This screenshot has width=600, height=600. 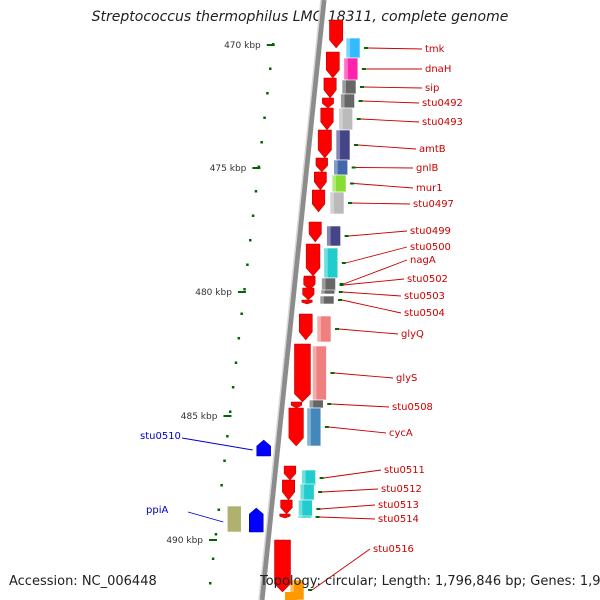 I want to click on gene-label-stu0492: stu0492, so click(x=442, y=103).